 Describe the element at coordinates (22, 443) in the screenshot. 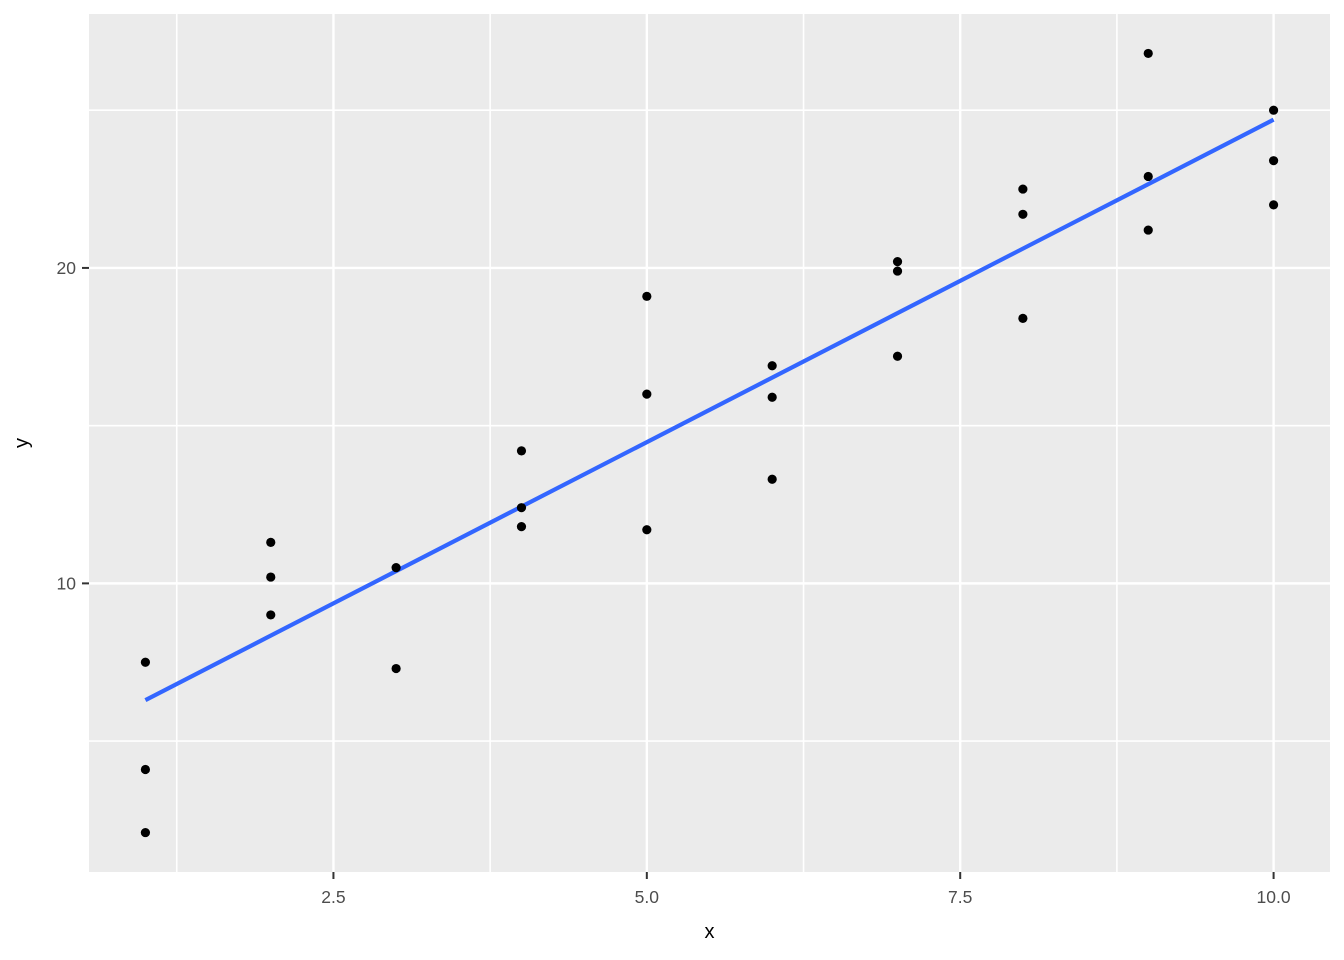

I see `y-axis-title: y` at that location.